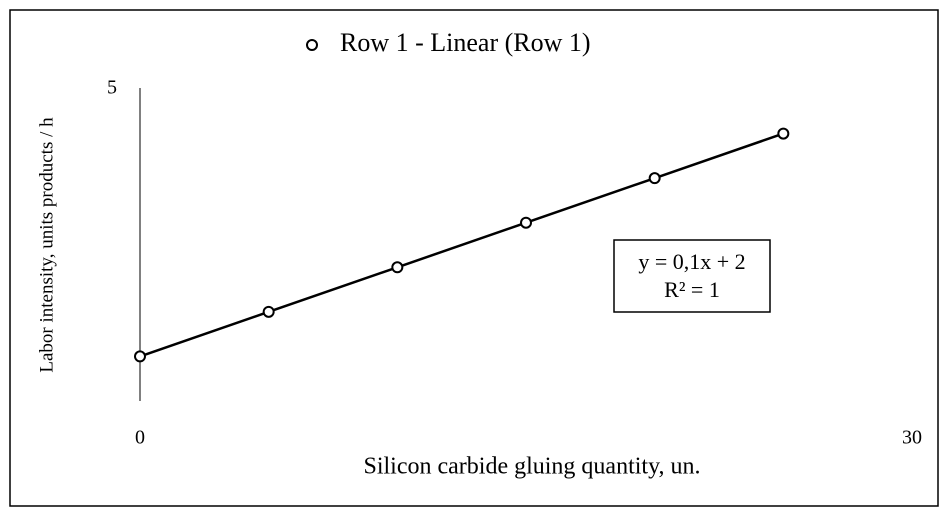  Describe the element at coordinates (692, 276) in the screenshot. I see `equation-box` at that location.